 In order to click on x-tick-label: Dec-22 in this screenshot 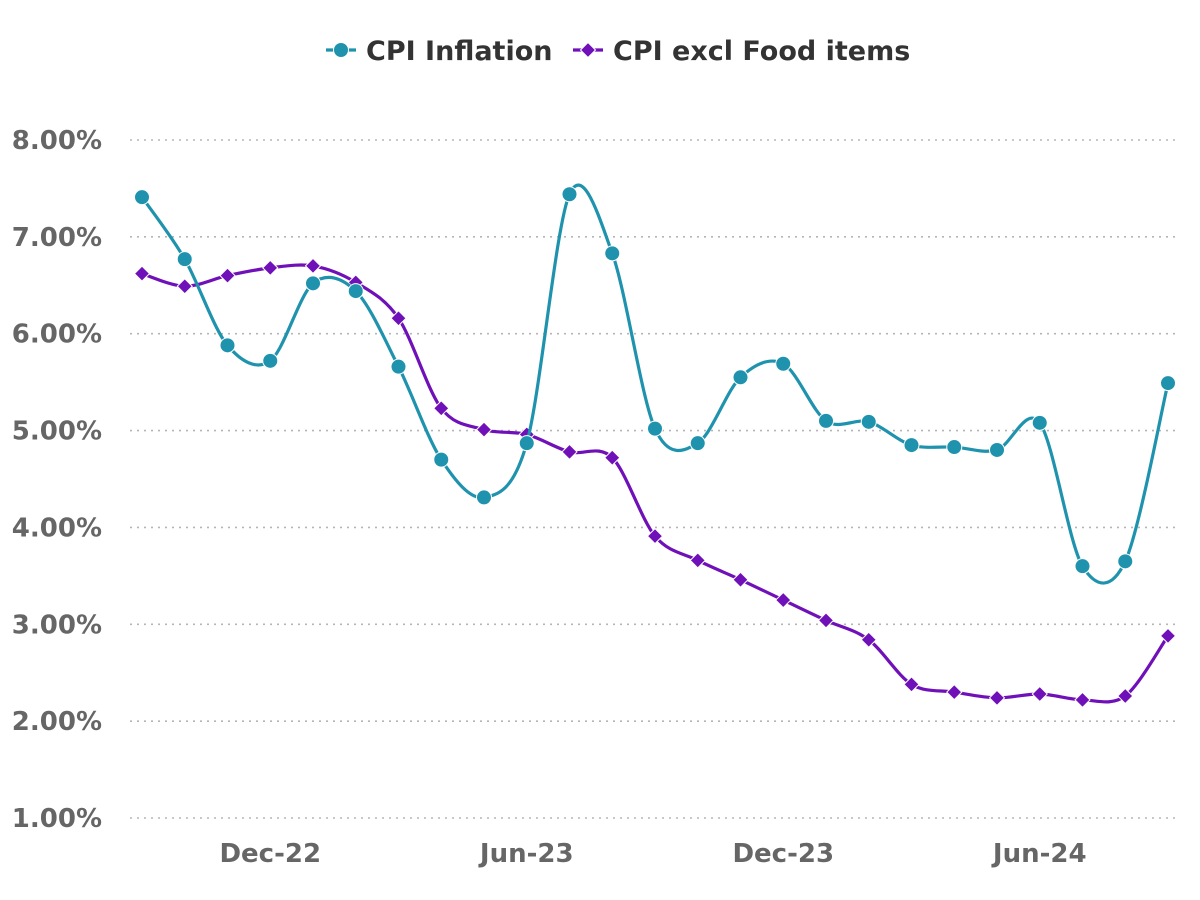, I will do `click(270, 854)`.